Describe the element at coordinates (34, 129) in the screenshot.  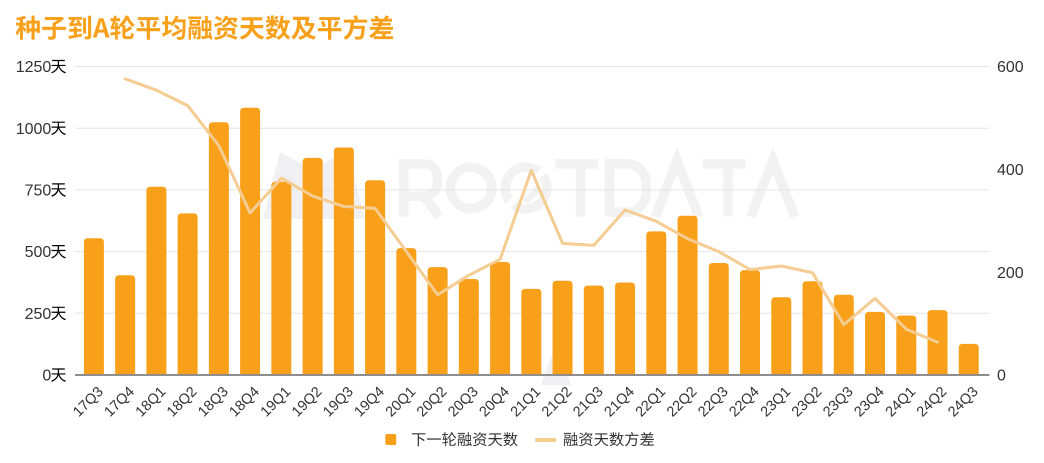
I see `svg-text: 1000` at that location.